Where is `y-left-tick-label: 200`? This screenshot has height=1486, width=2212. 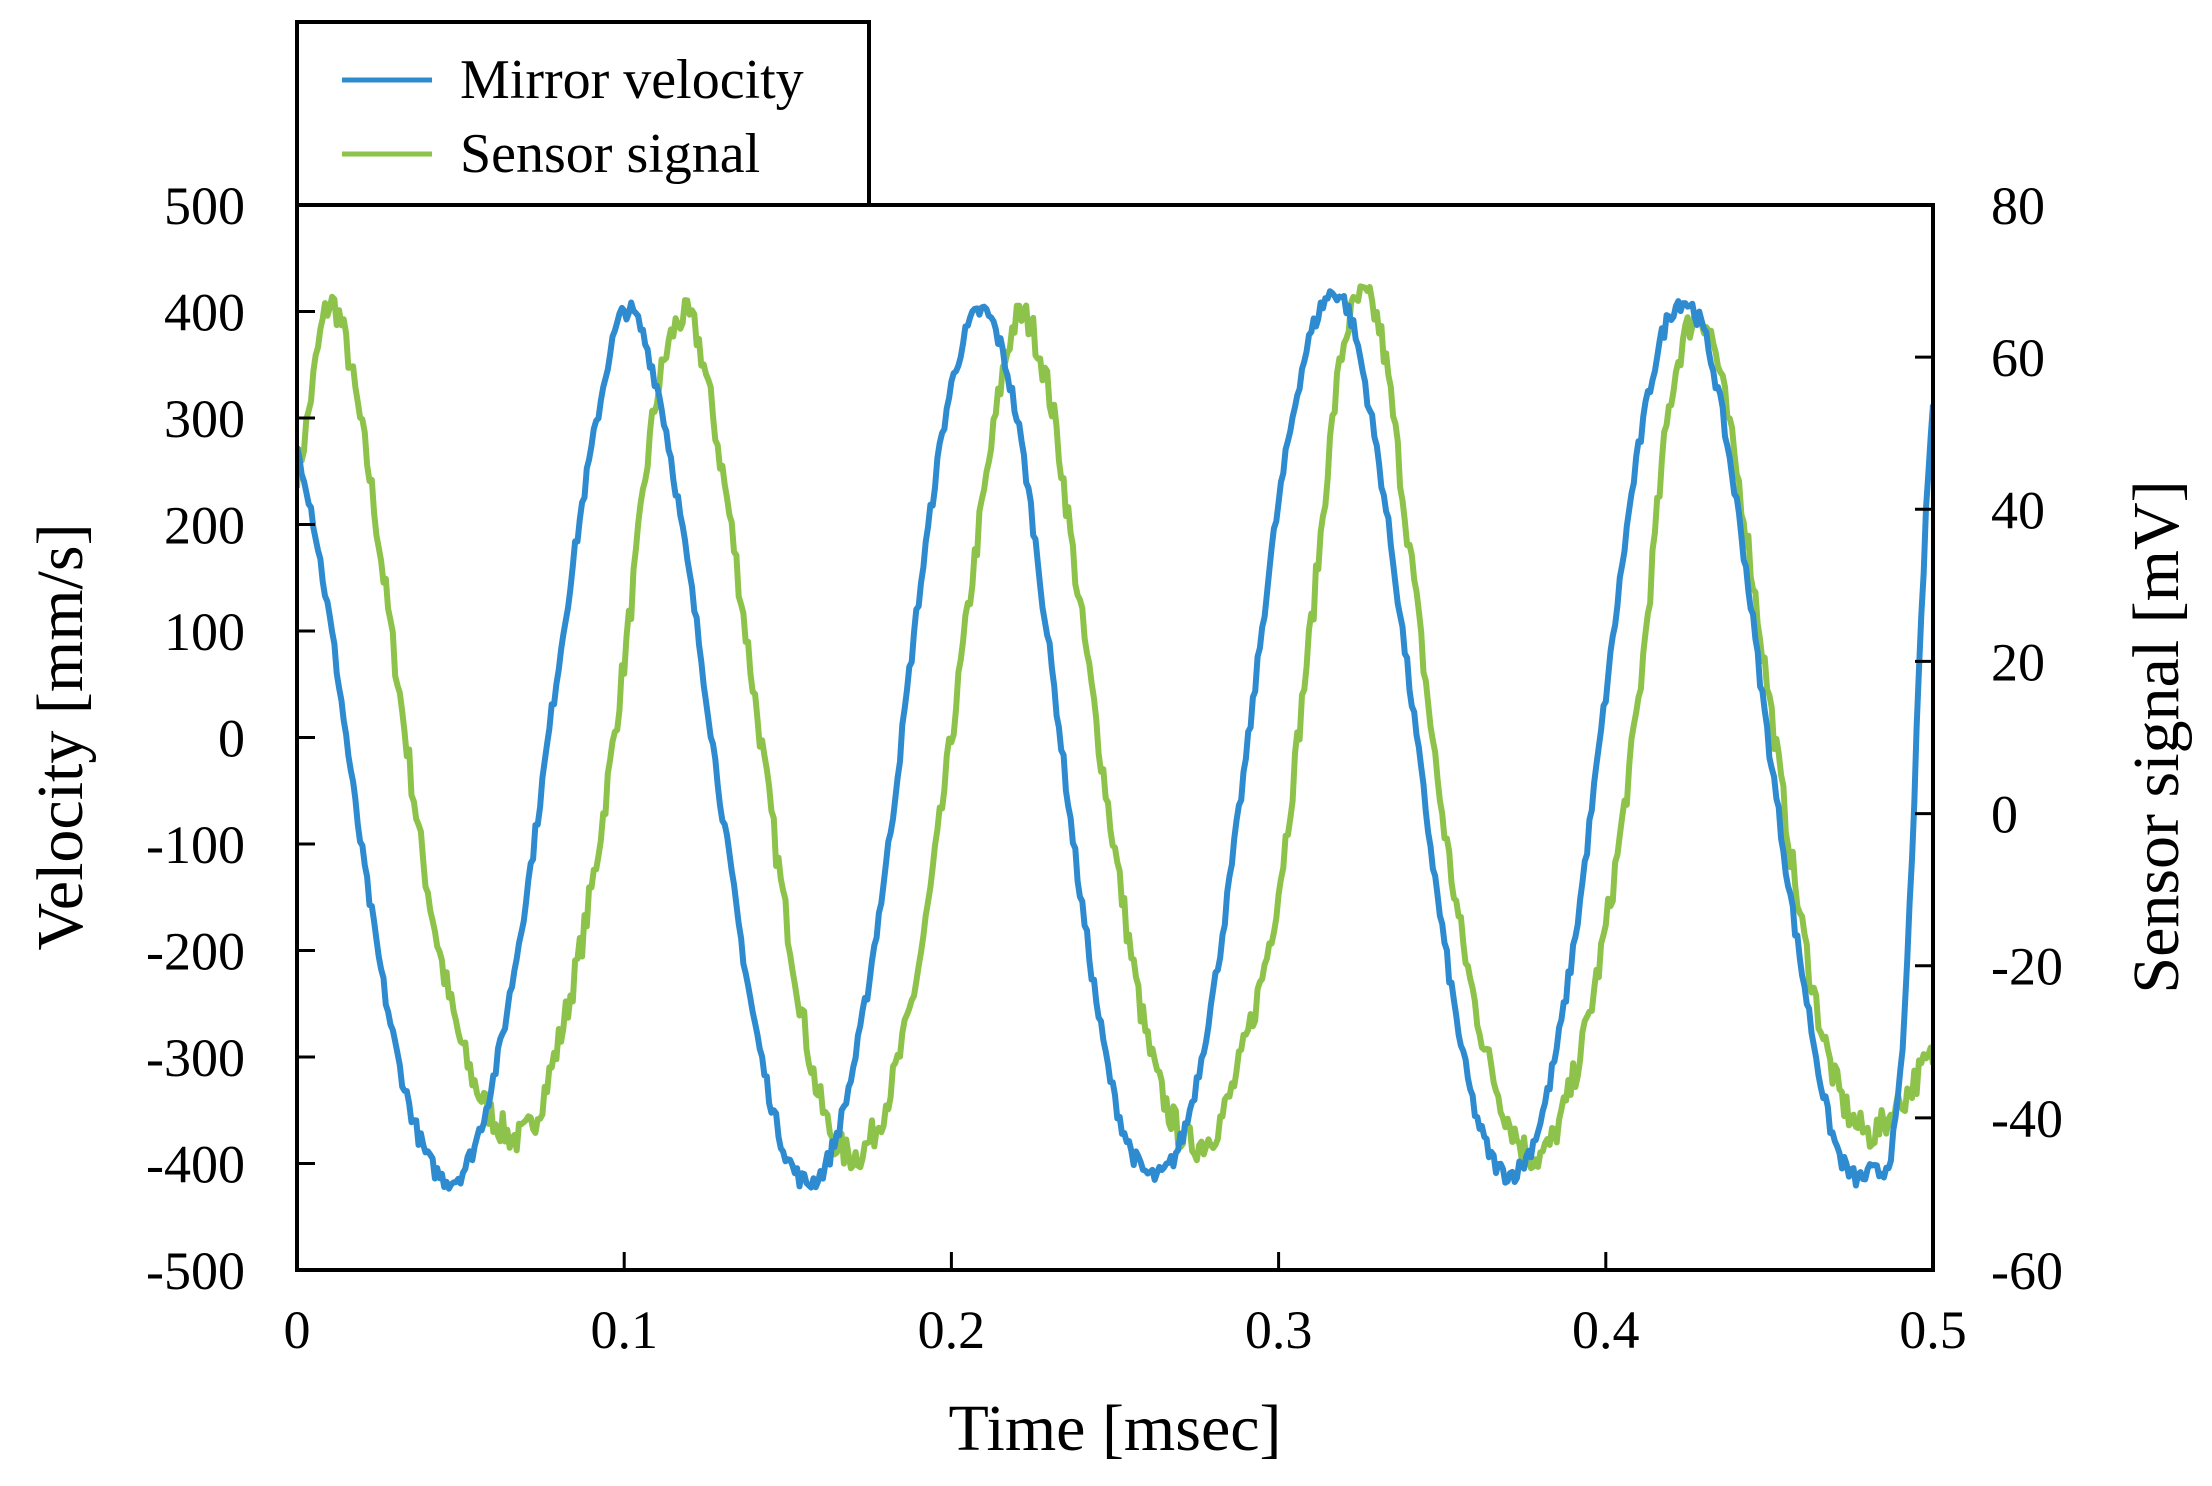 y-left-tick-label: 200 is located at coordinates (204, 526).